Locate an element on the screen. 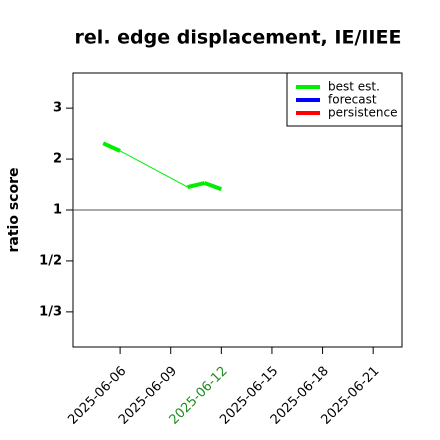  chart-title: rel. edge displacement, IE/IIEE is located at coordinates (238, 38).